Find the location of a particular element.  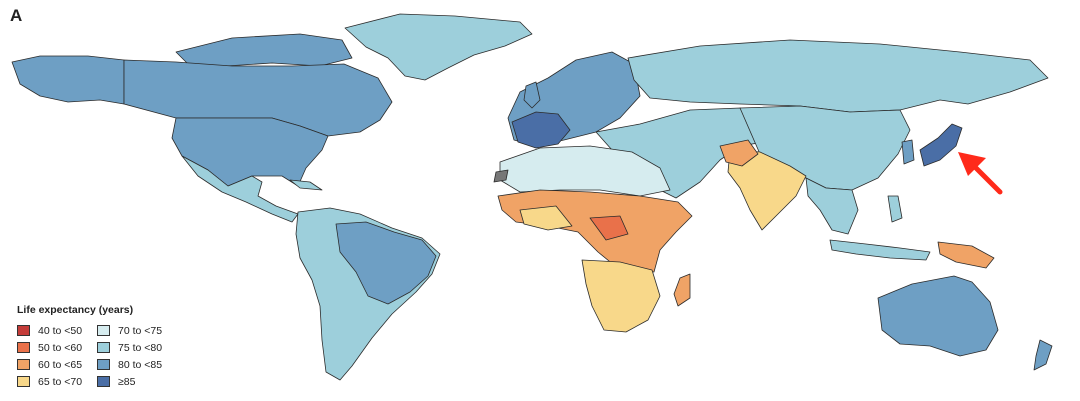

legend-item: 80 to <85 is located at coordinates (147, 364).